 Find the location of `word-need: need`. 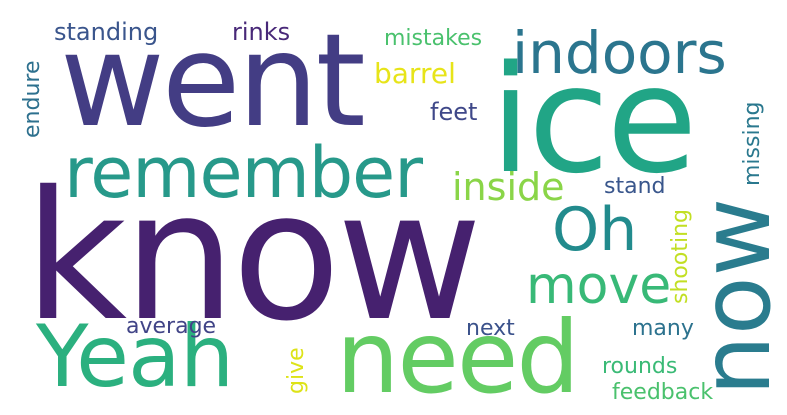

word-need: need is located at coordinates (458, 357).